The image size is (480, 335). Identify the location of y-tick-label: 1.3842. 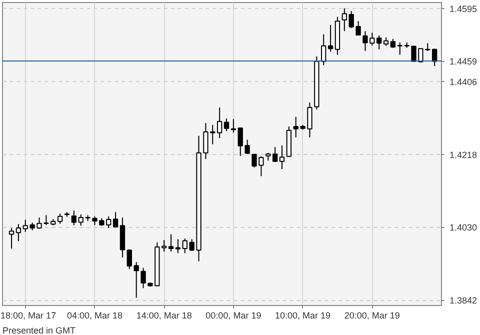
(464, 301).